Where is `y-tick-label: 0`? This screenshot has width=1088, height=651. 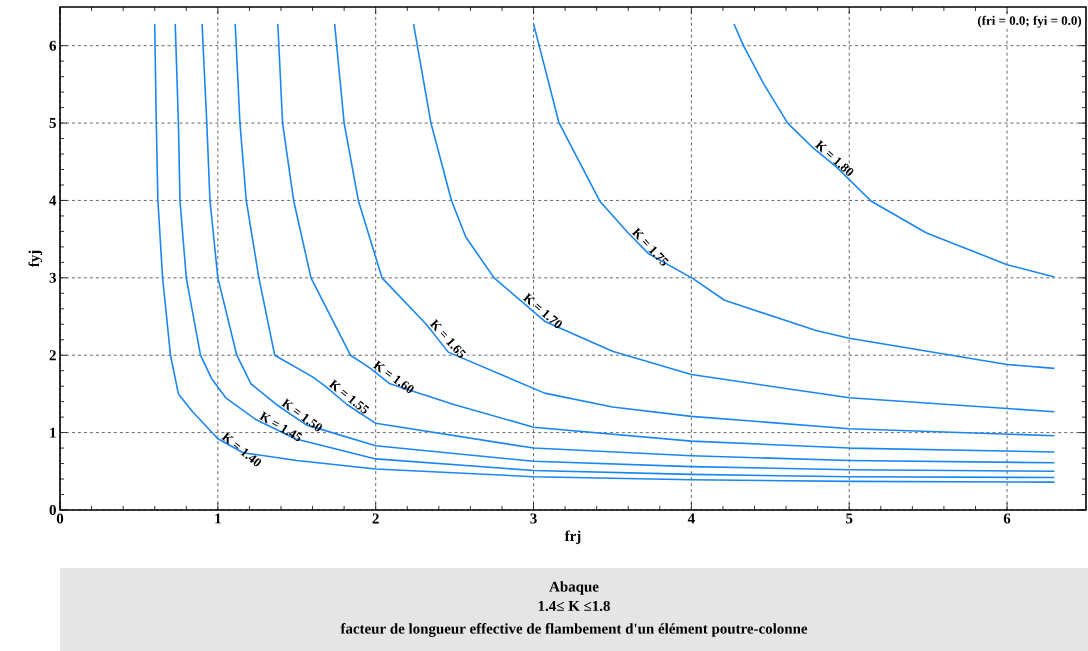
y-tick-label: 0 is located at coordinates (52, 510).